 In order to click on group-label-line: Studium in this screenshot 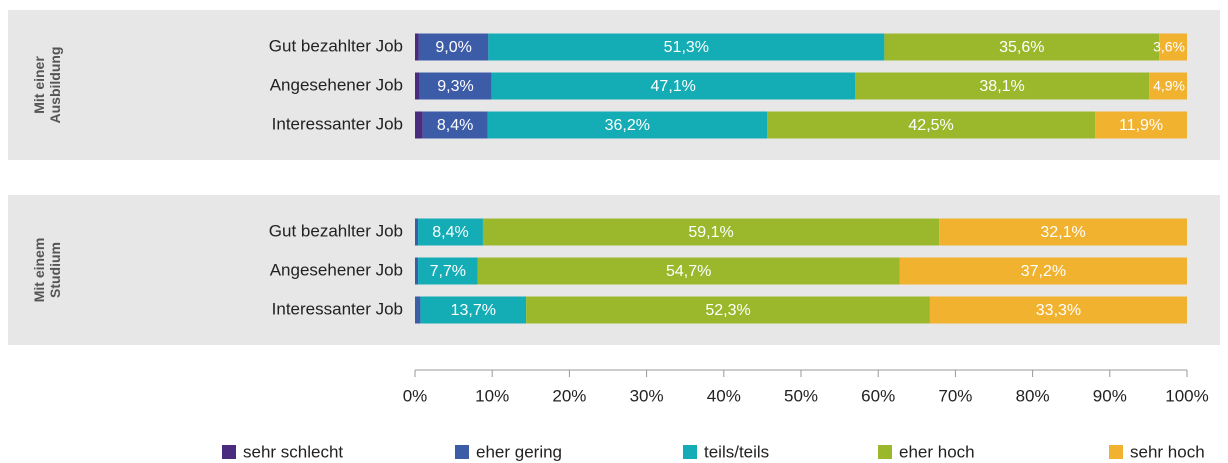, I will do `click(55, 270)`.